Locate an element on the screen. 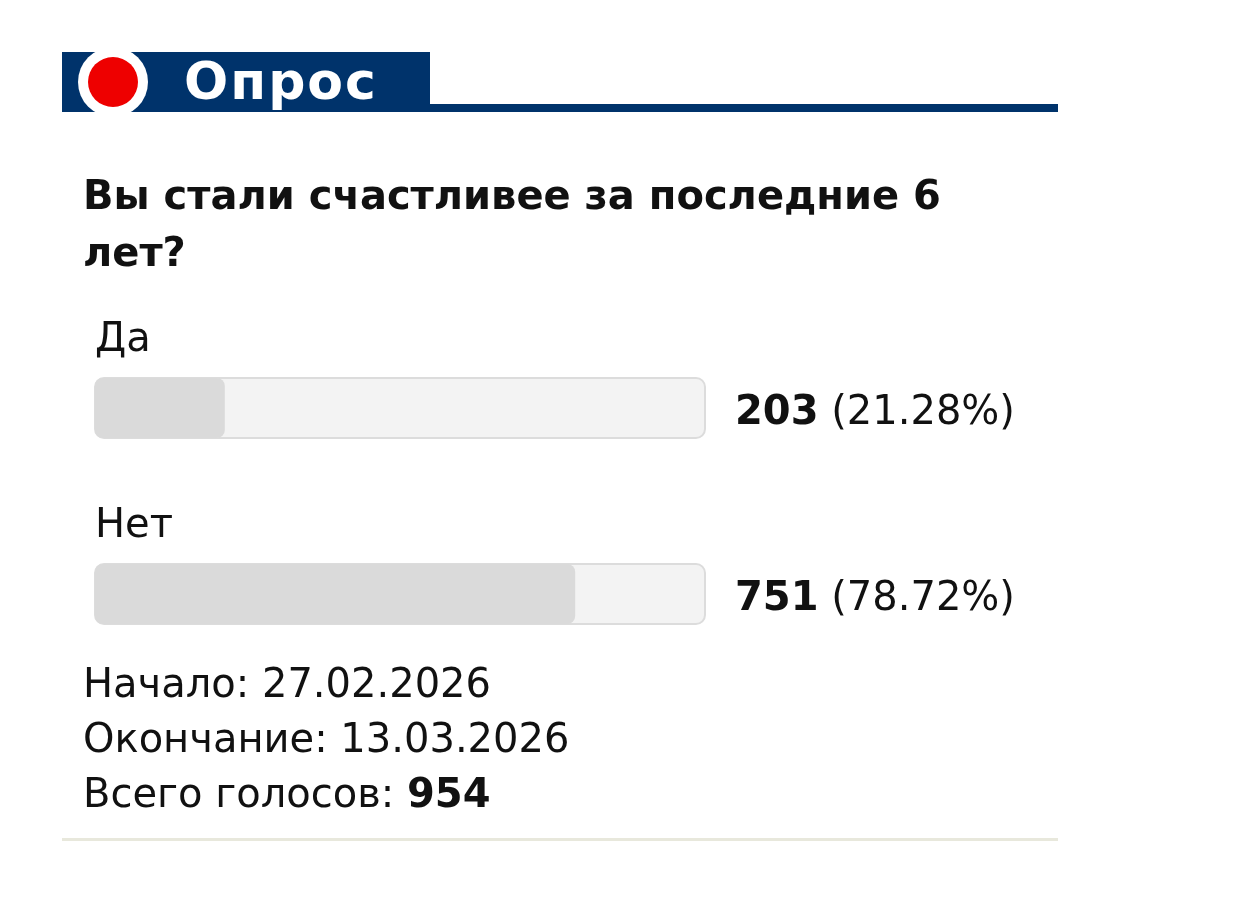  data-label: 751 (78.72%) is located at coordinates (875, 596).